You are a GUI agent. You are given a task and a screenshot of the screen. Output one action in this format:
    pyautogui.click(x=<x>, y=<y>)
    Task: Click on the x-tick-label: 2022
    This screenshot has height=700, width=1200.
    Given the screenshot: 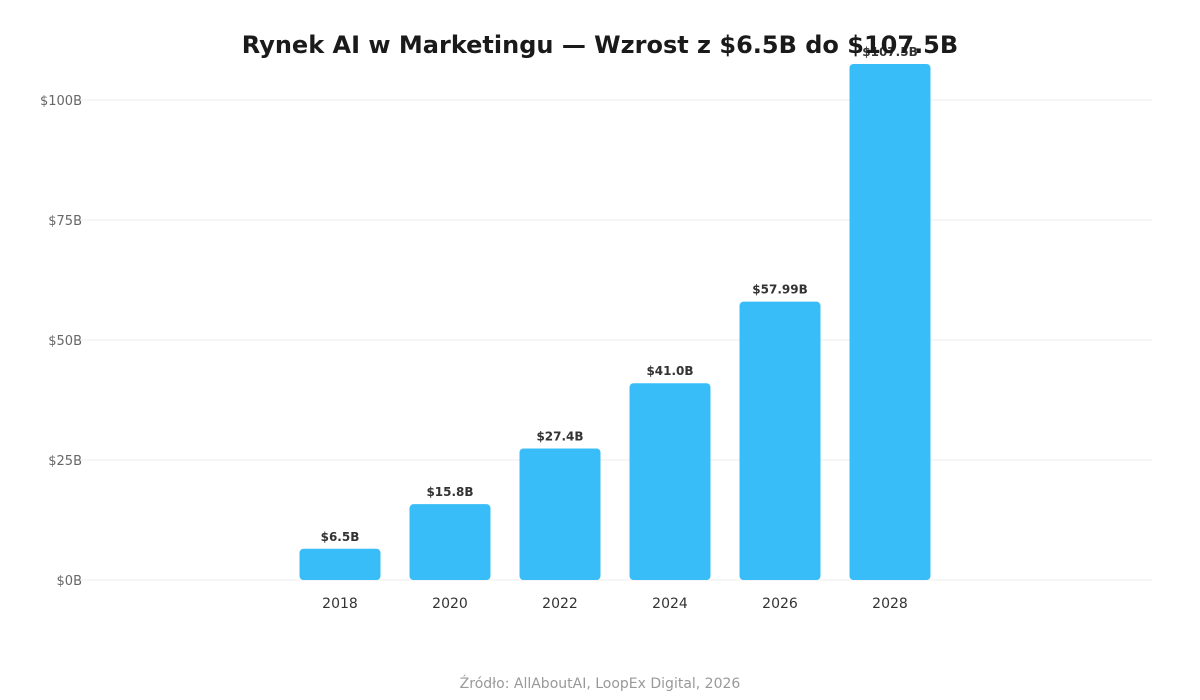 What is the action you would take?
    pyautogui.click(x=560, y=604)
    